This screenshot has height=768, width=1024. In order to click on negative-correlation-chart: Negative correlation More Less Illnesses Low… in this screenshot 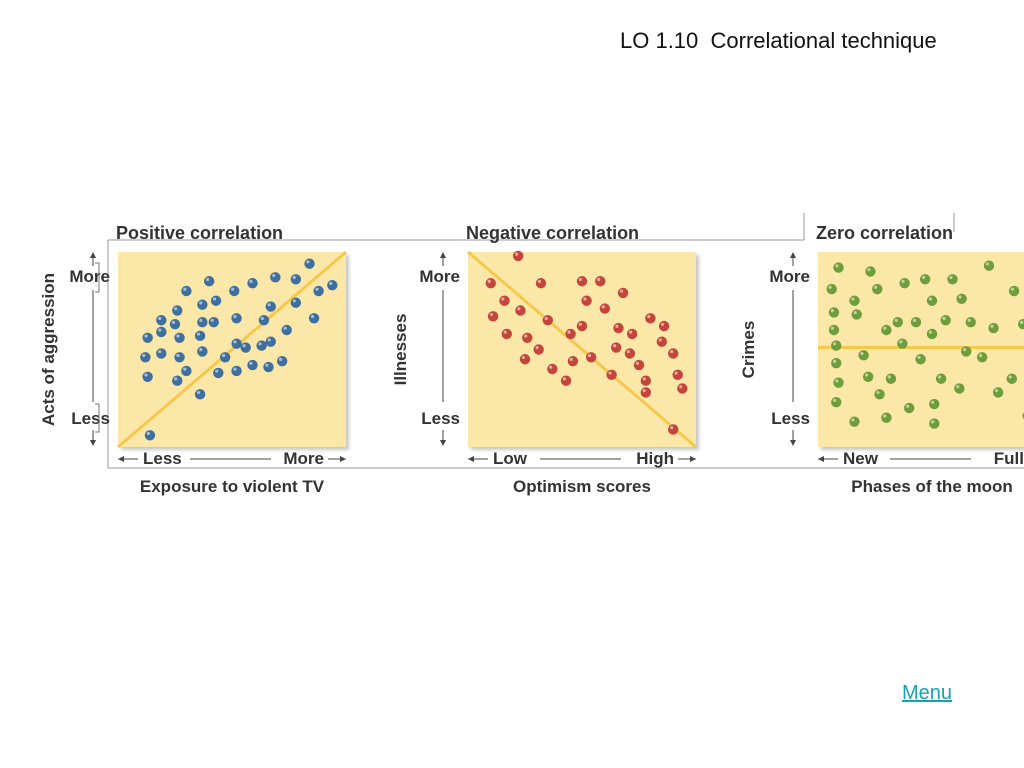, I will do `click(544, 359)`.